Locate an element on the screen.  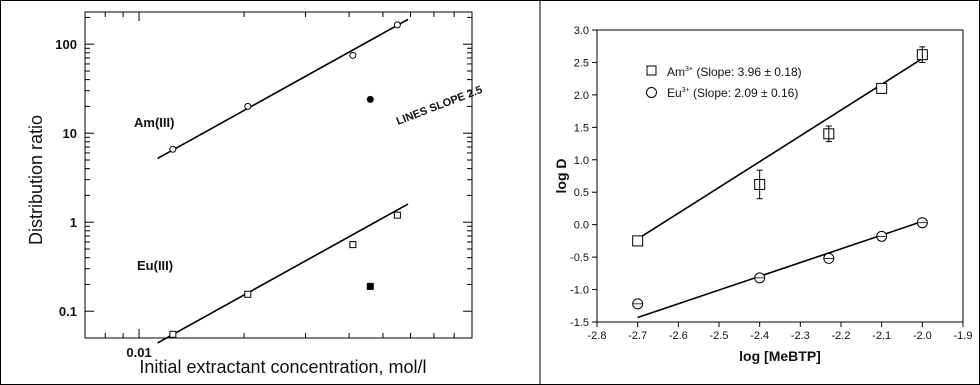
right-x-tick-label: -2.5 is located at coordinates (719, 336).